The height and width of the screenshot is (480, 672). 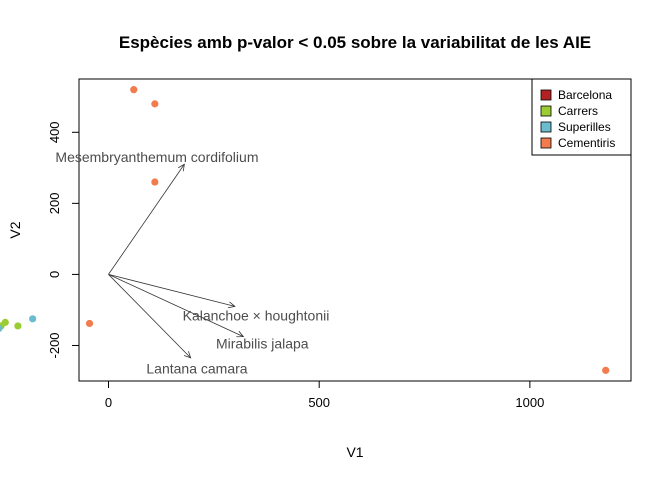 I want to click on y-axis-label: V2, so click(x=15, y=229).